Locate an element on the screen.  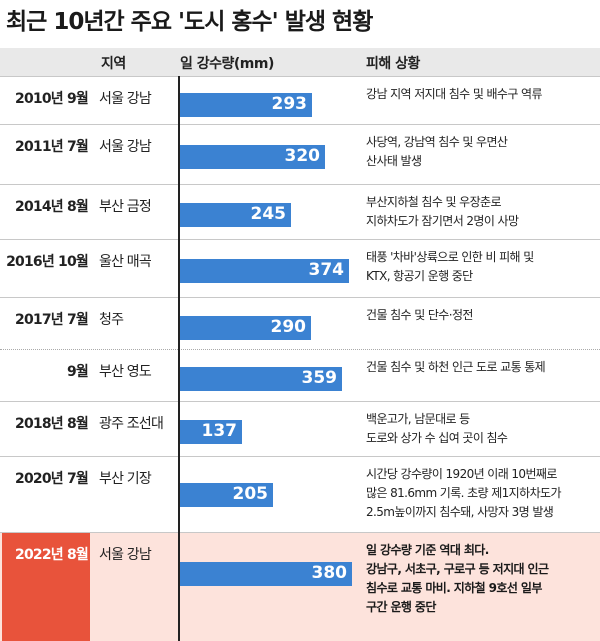
row-date: 2014년 8월 is located at coordinates (52, 207).